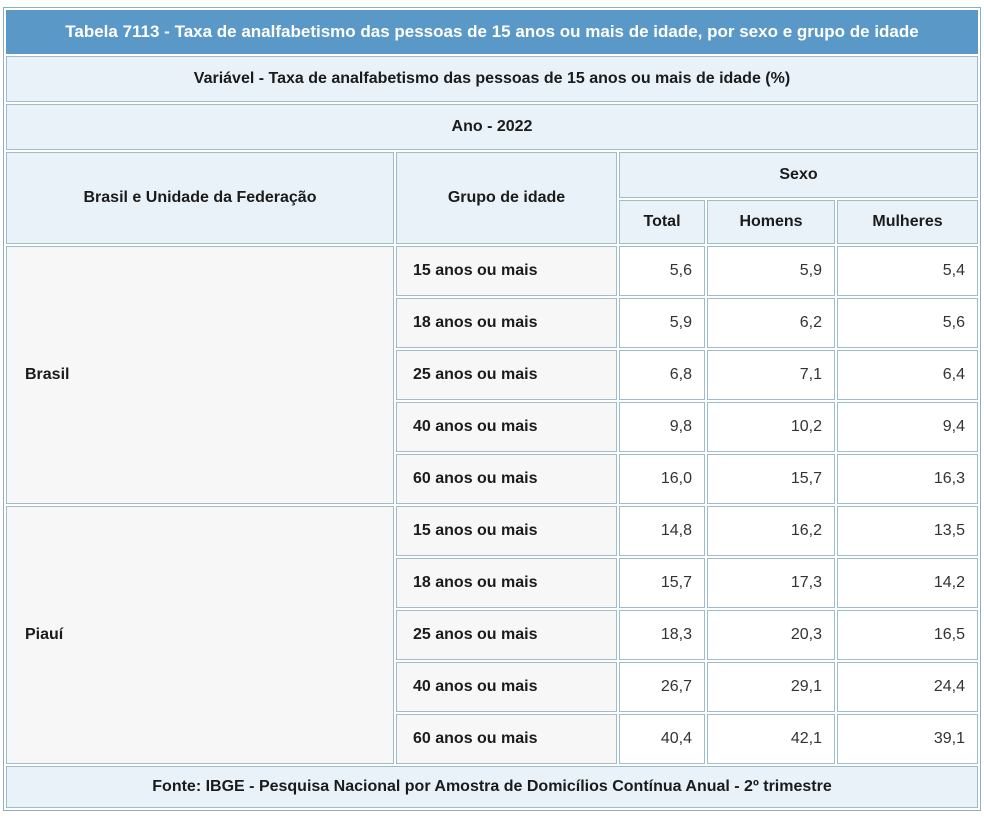  What do you see at coordinates (771, 222) in the screenshot?
I see `header-men: Homens` at bounding box center [771, 222].